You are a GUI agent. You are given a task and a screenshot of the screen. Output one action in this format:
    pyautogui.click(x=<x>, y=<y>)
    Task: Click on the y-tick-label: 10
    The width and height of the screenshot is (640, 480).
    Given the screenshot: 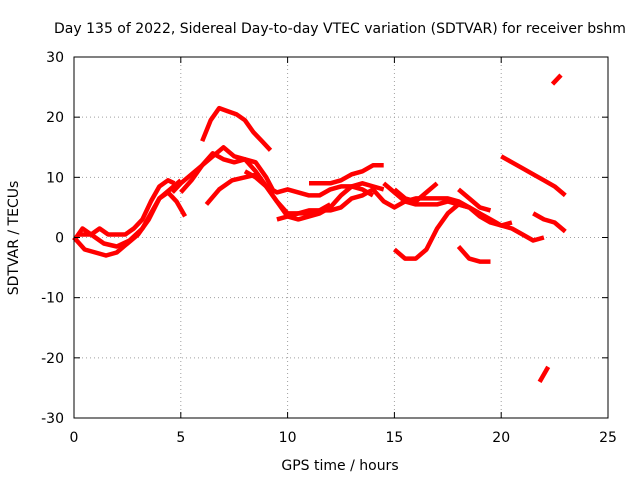 What is the action you would take?
    pyautogui.click(x=55, y=178)
    